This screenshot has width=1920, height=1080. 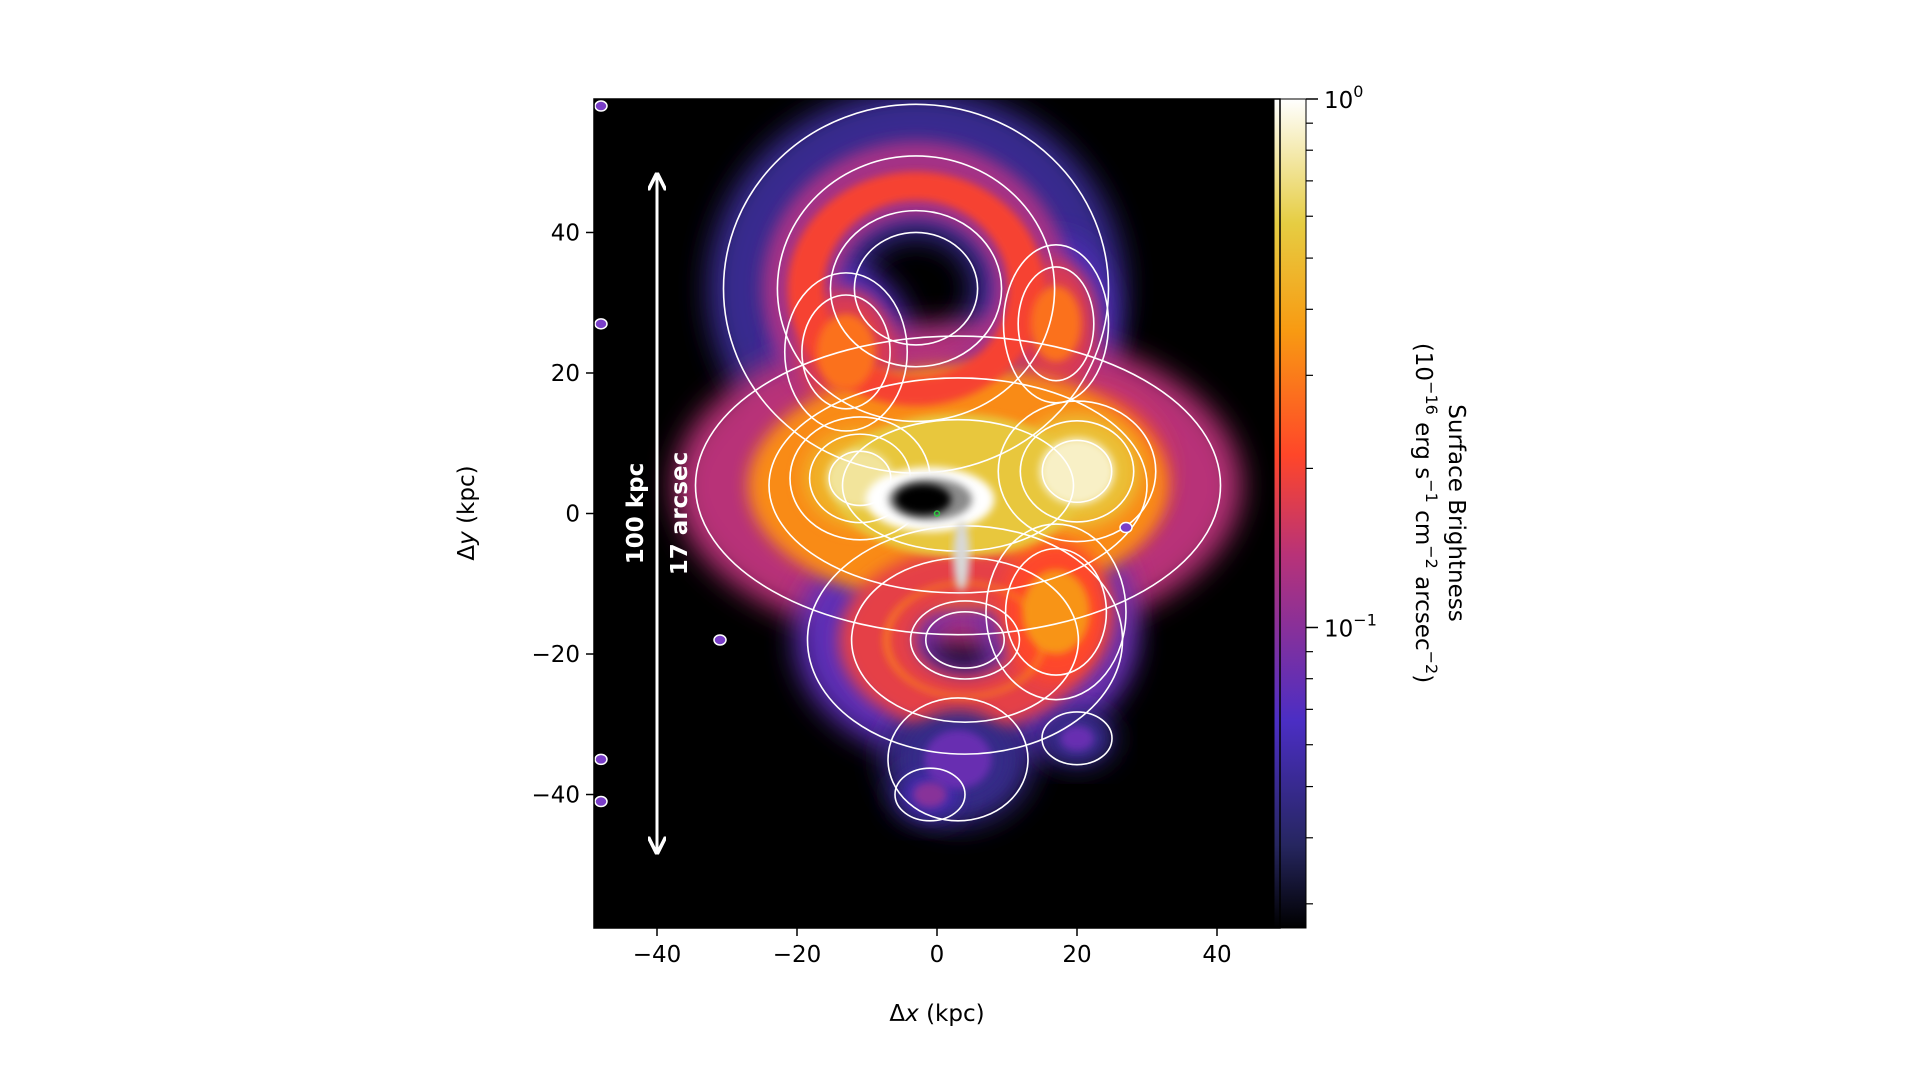 What do you see at coordinates (1341, 493) in the screenshot?
I see `colorbar-ticks: 10⁰ 10⁻¹` at bounding box center [1341, 493].